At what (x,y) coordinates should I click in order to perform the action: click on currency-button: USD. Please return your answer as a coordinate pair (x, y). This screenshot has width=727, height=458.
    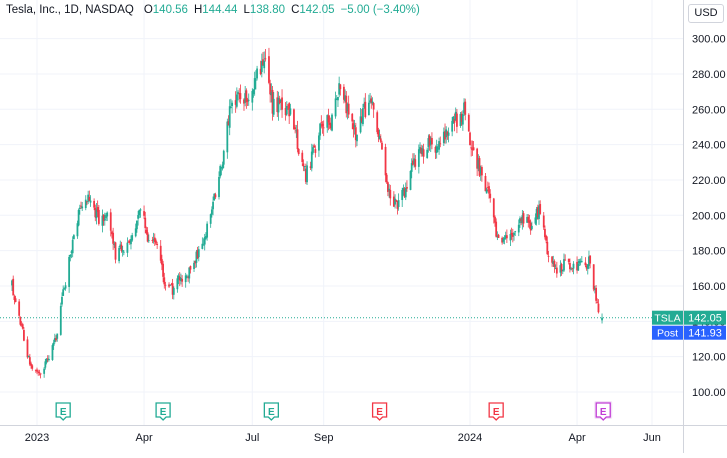
    Looking at the image, I should click on (706, 13).